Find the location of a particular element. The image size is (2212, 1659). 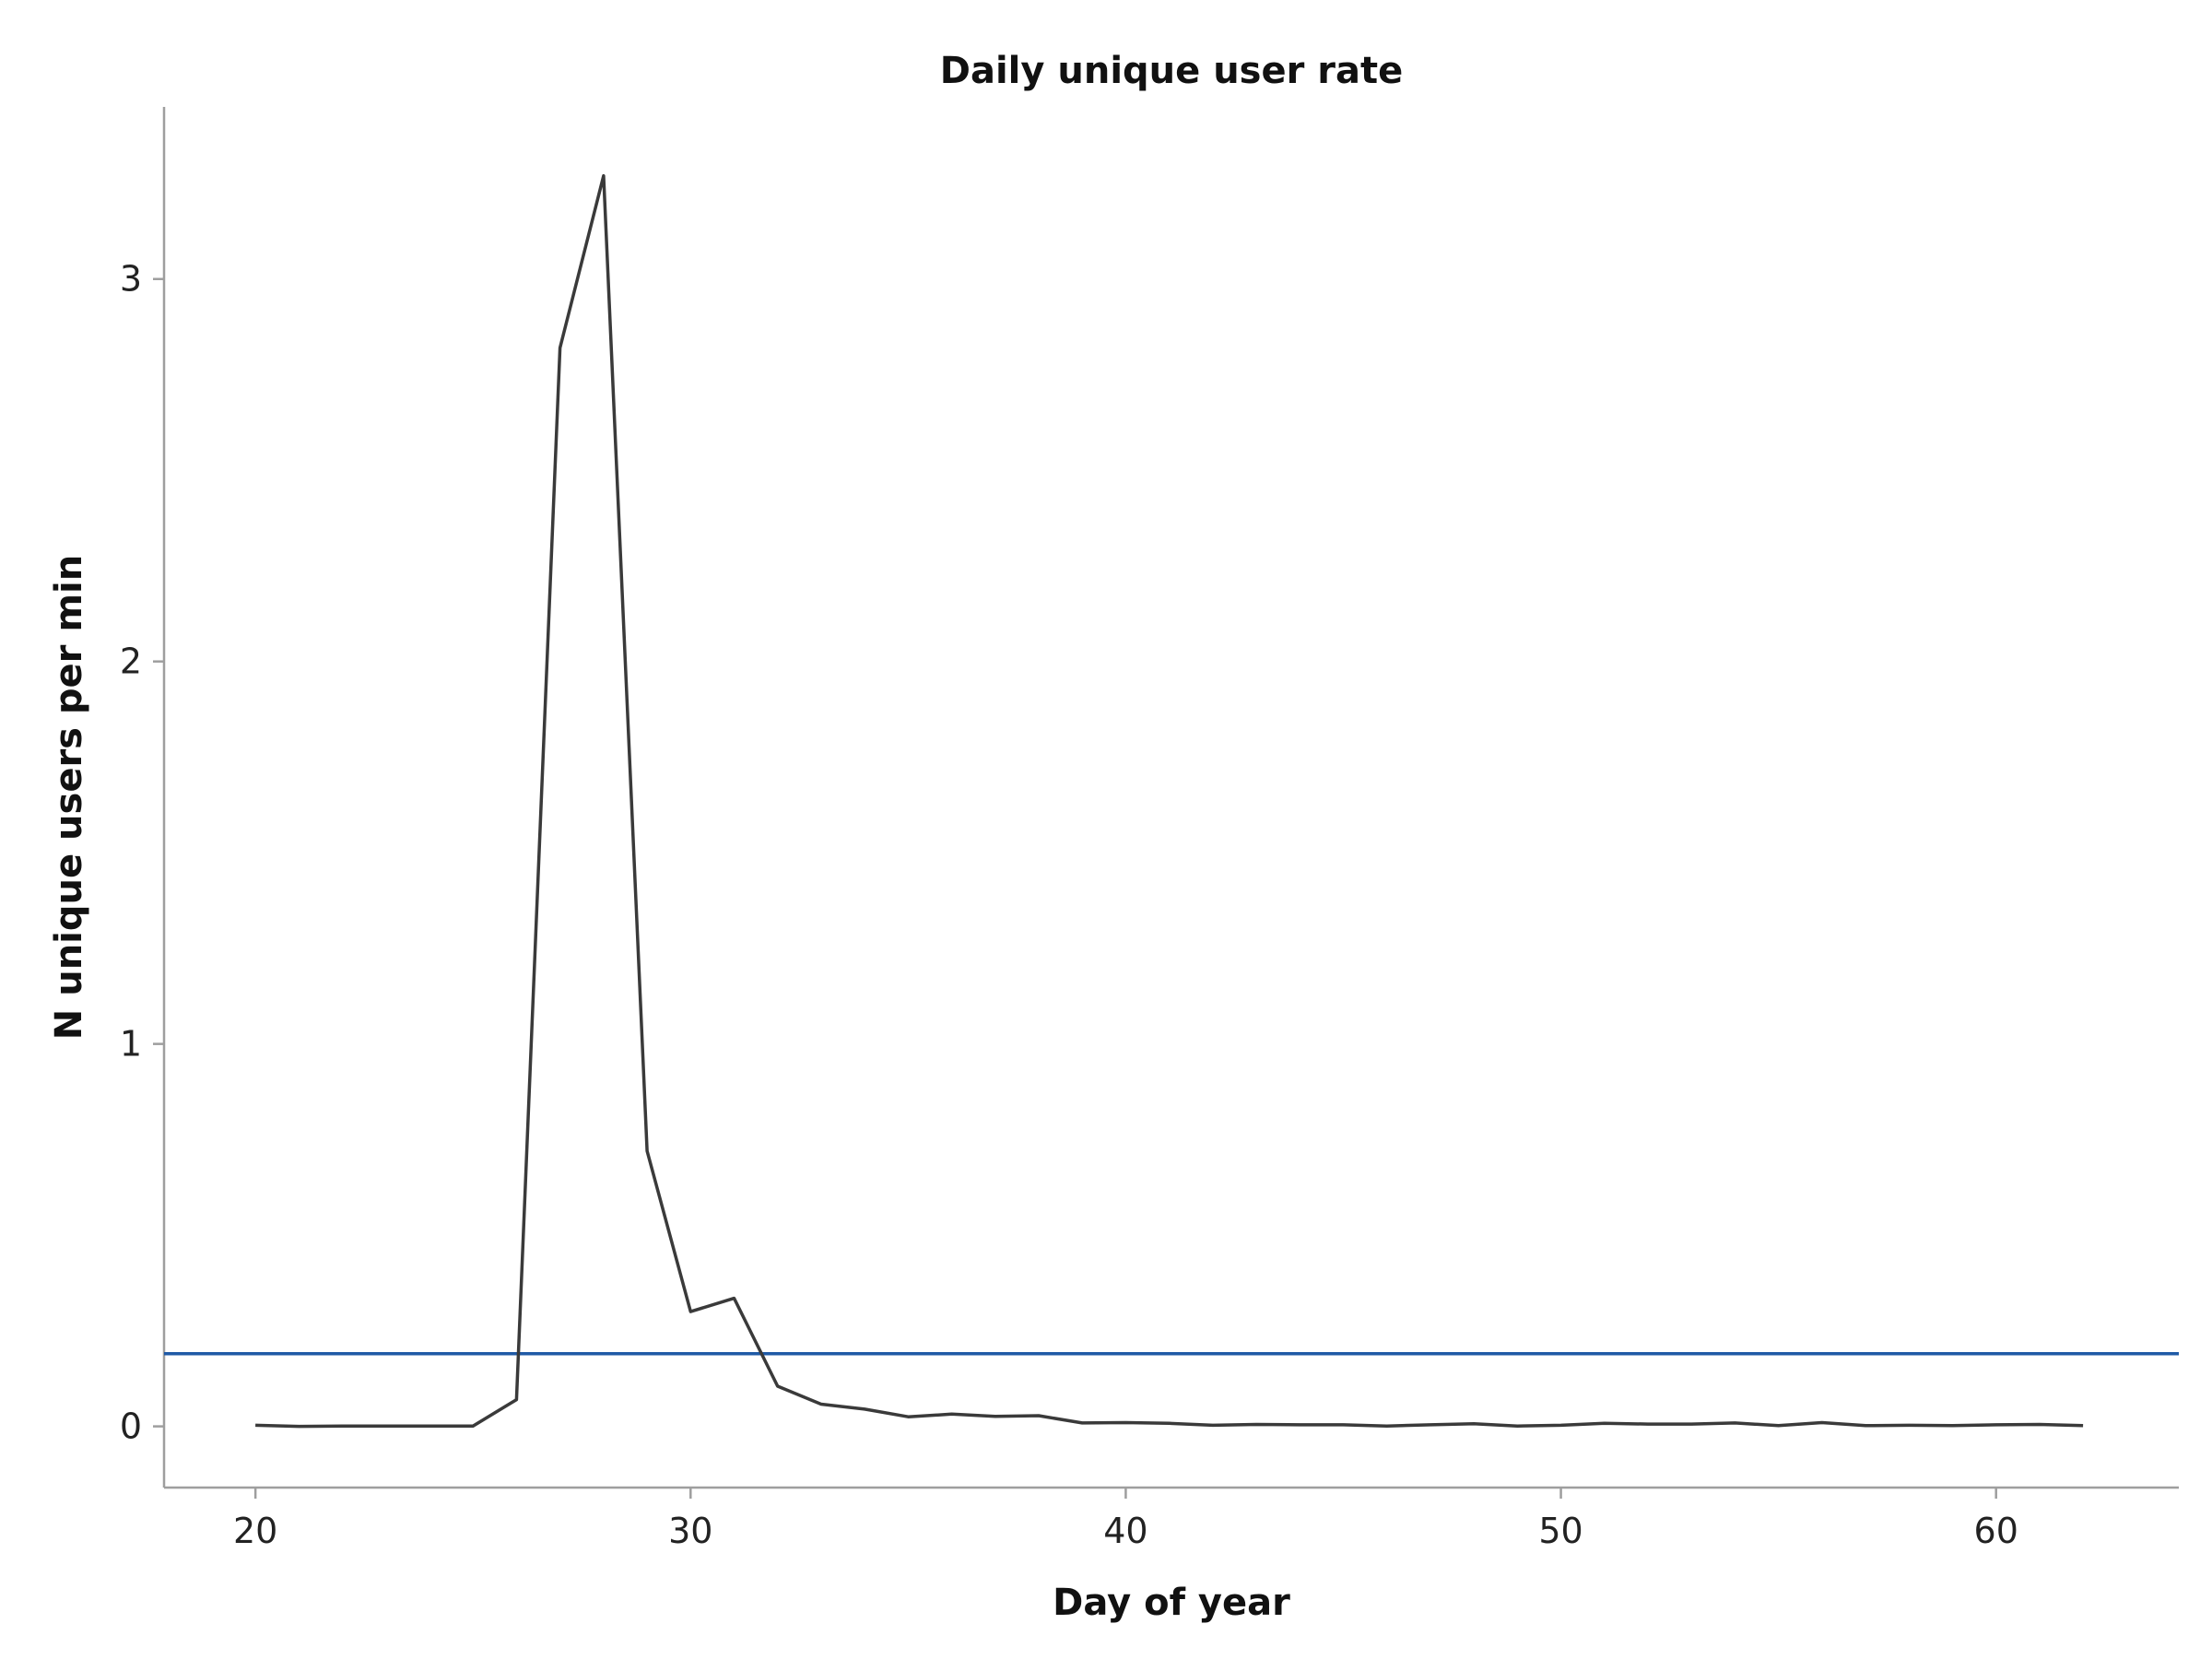

y-tick-label: 1 is located at coordinates (131, 1044).